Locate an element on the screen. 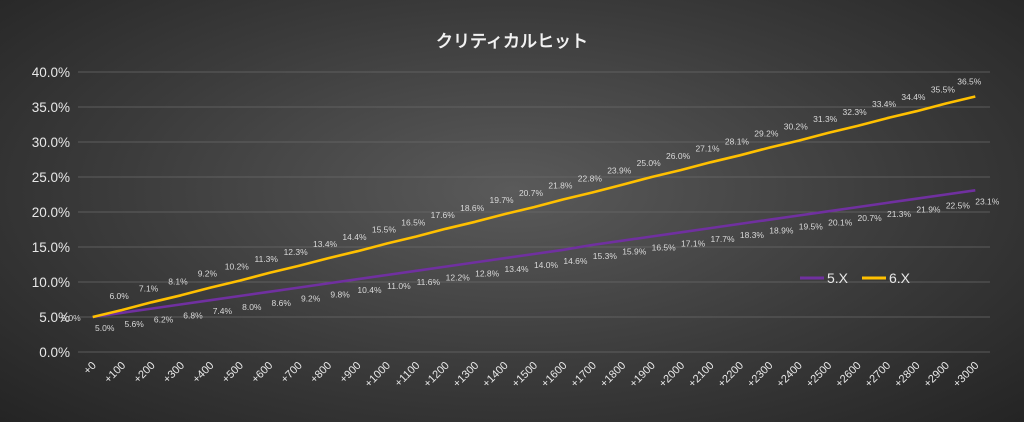  y-tick-label: 15.0% is located at coordinates (51, 247).